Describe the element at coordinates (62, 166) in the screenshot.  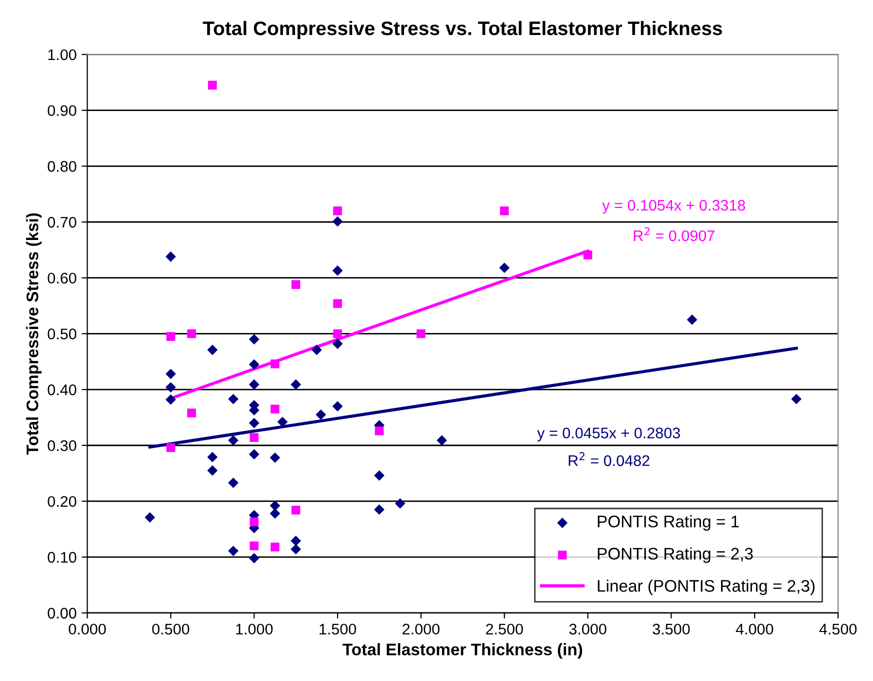
I see `y-tick-label: 0.80` at that location.